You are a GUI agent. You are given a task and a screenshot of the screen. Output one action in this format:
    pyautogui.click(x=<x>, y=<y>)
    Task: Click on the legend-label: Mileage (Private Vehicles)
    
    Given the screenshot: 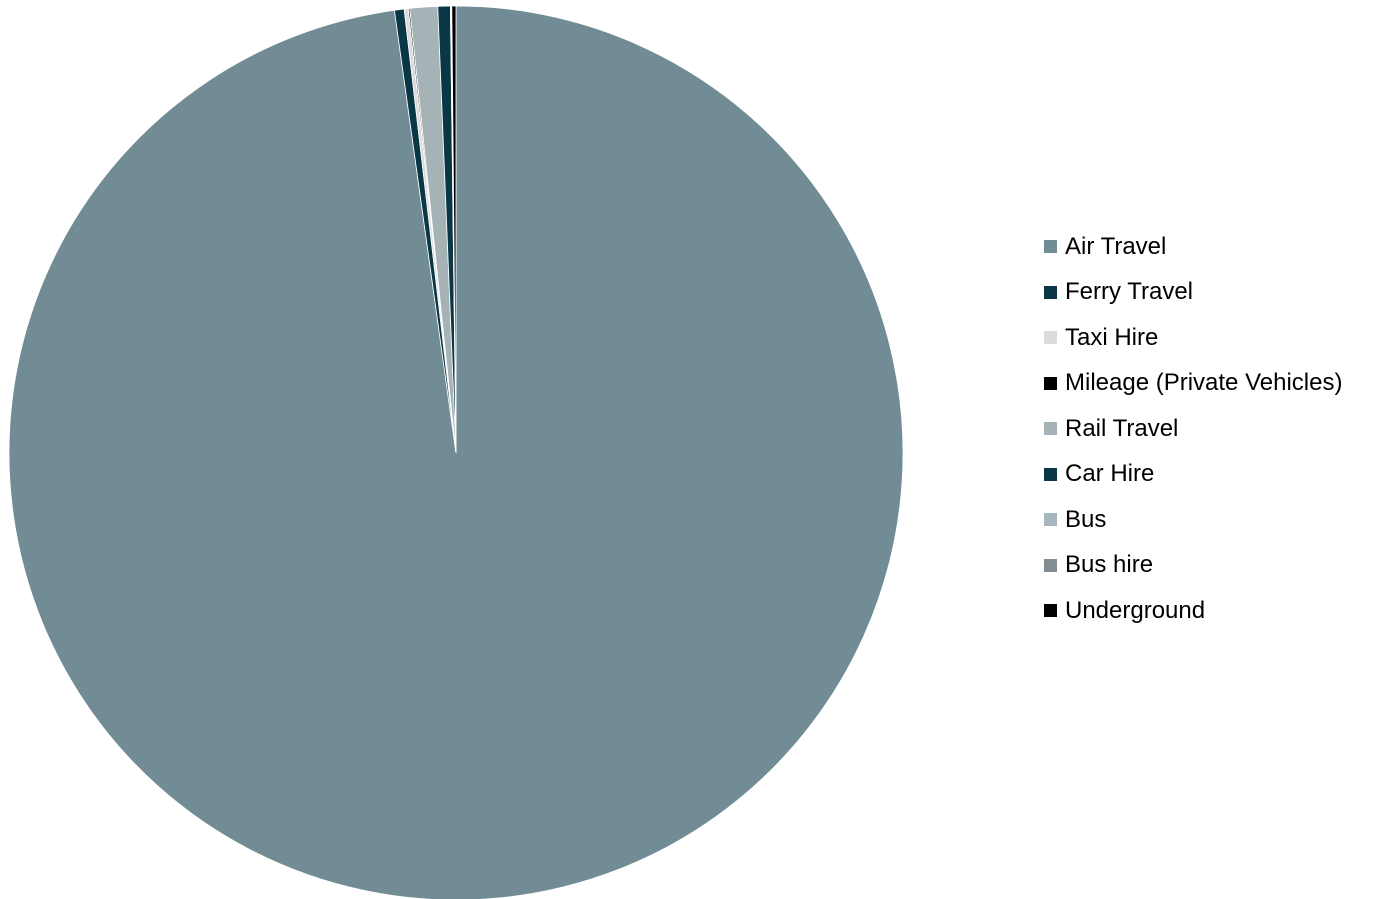 What is the action you would take?
    pyautogui.click(x=1204, y=383)
    